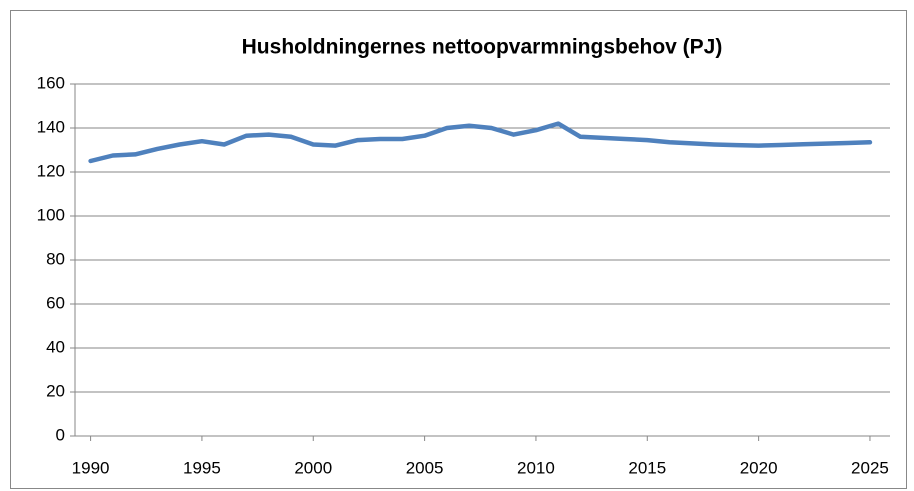 The width and height of the screenshot is (914, 491). What do you see at coordinates (536, 467) in the screenshot?
I see `x-tick-label: 2010` at bounding box center [536, 467].